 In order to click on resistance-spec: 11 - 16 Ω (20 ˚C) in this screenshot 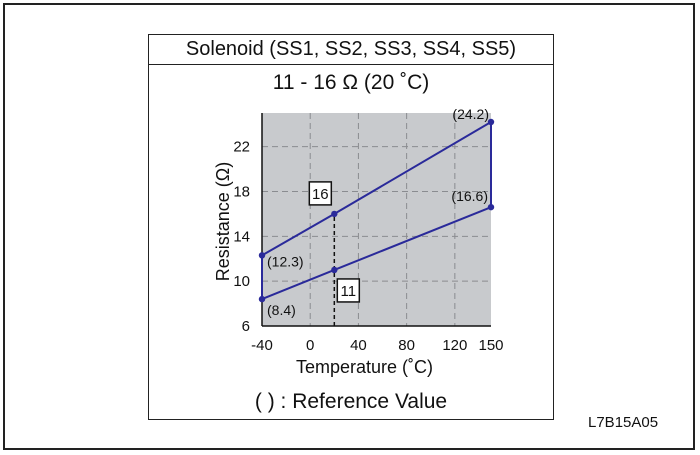, I will do `click(351, 82)`.